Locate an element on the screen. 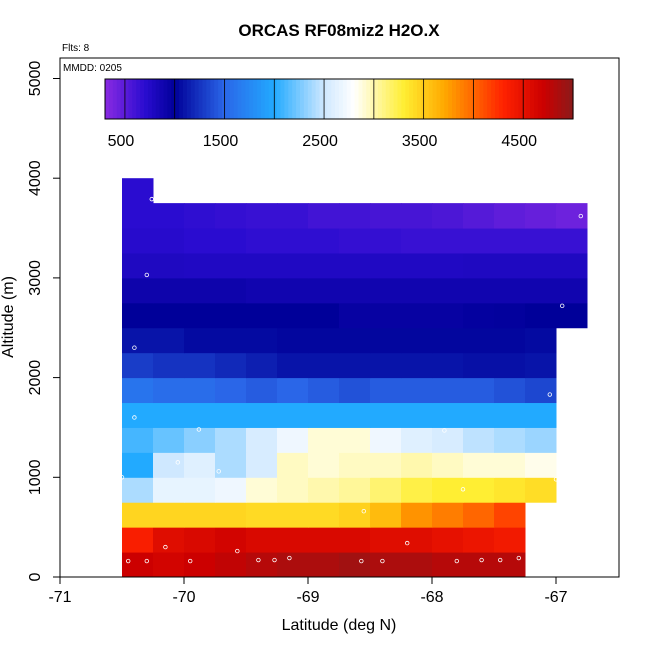 Image resolution: width=650 pixels, height=650 pixels. y-tick-label: 0 is located at coordinates (35, 576).